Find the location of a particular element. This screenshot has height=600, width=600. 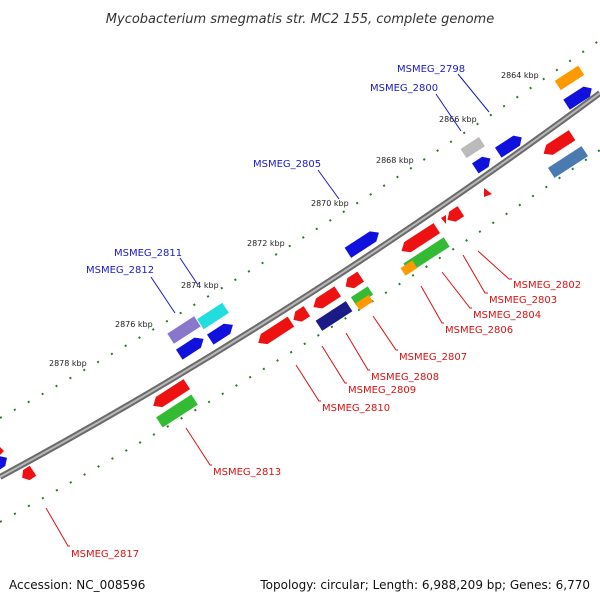

tick-label-2864: 2864 kbp is located at coordinates (520, 75).